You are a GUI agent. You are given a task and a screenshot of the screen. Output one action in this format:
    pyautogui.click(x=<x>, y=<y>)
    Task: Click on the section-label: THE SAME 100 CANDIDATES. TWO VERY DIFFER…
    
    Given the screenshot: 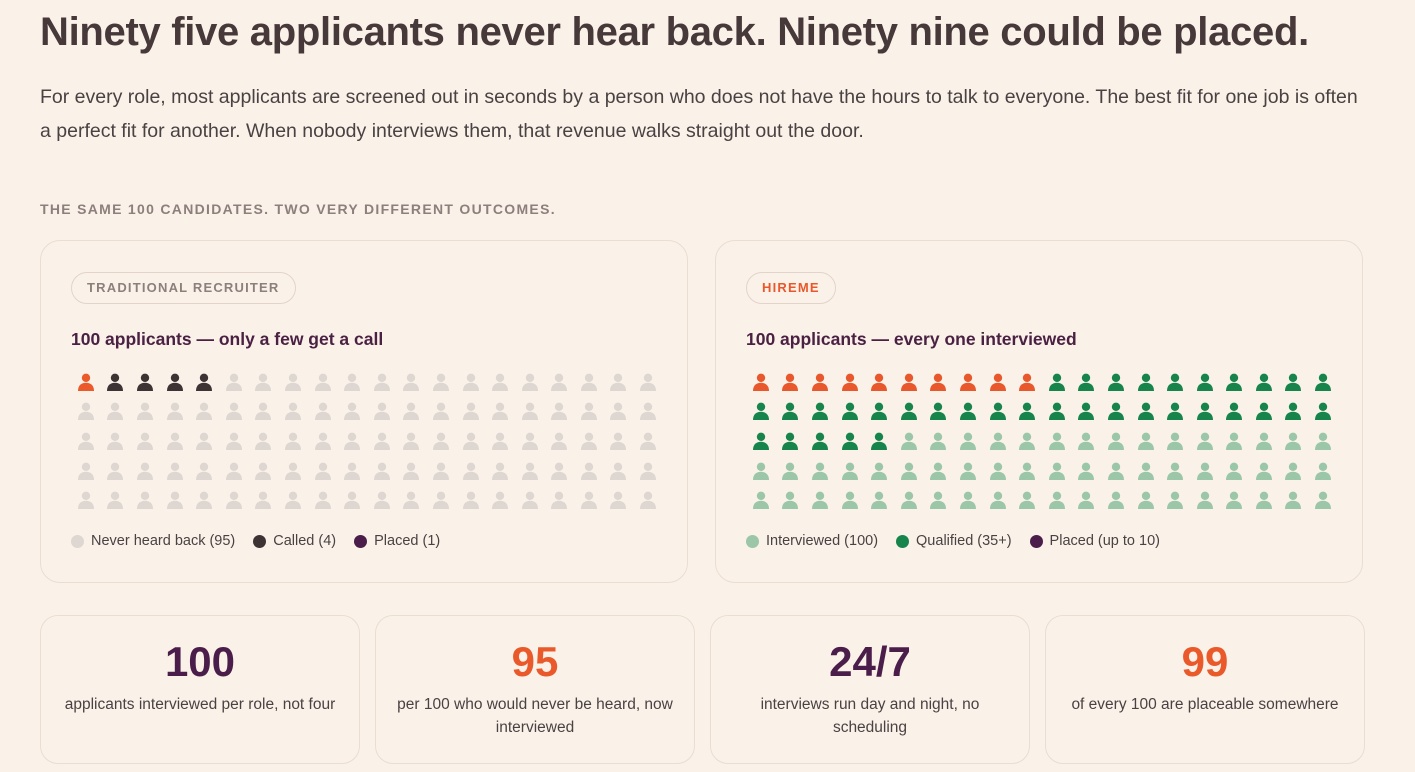 What is the action you would take?
    pyautogui.click(x=298, y=209)
    